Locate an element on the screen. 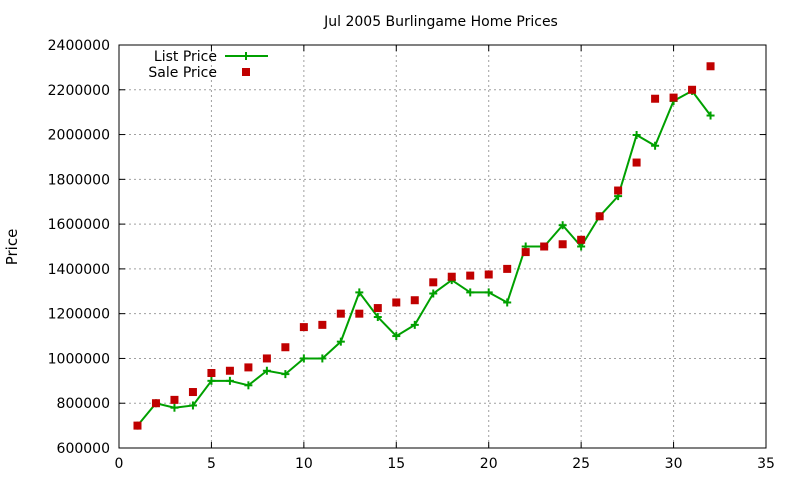  x-tick-label: 30 is located at coordinates (674, 464).